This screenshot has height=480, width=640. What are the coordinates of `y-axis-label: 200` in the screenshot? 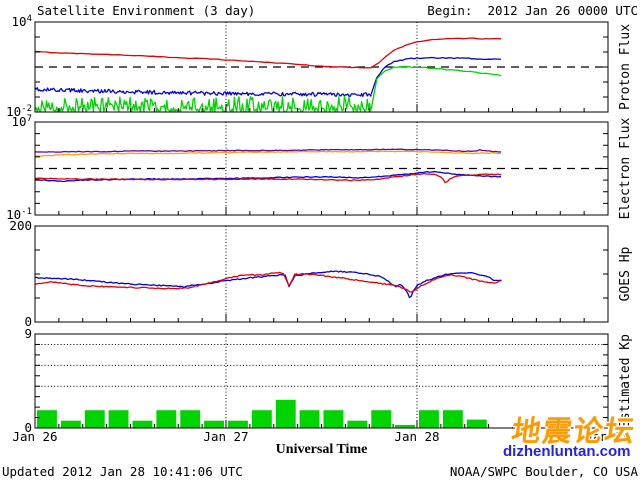 It's located at (20, 225).